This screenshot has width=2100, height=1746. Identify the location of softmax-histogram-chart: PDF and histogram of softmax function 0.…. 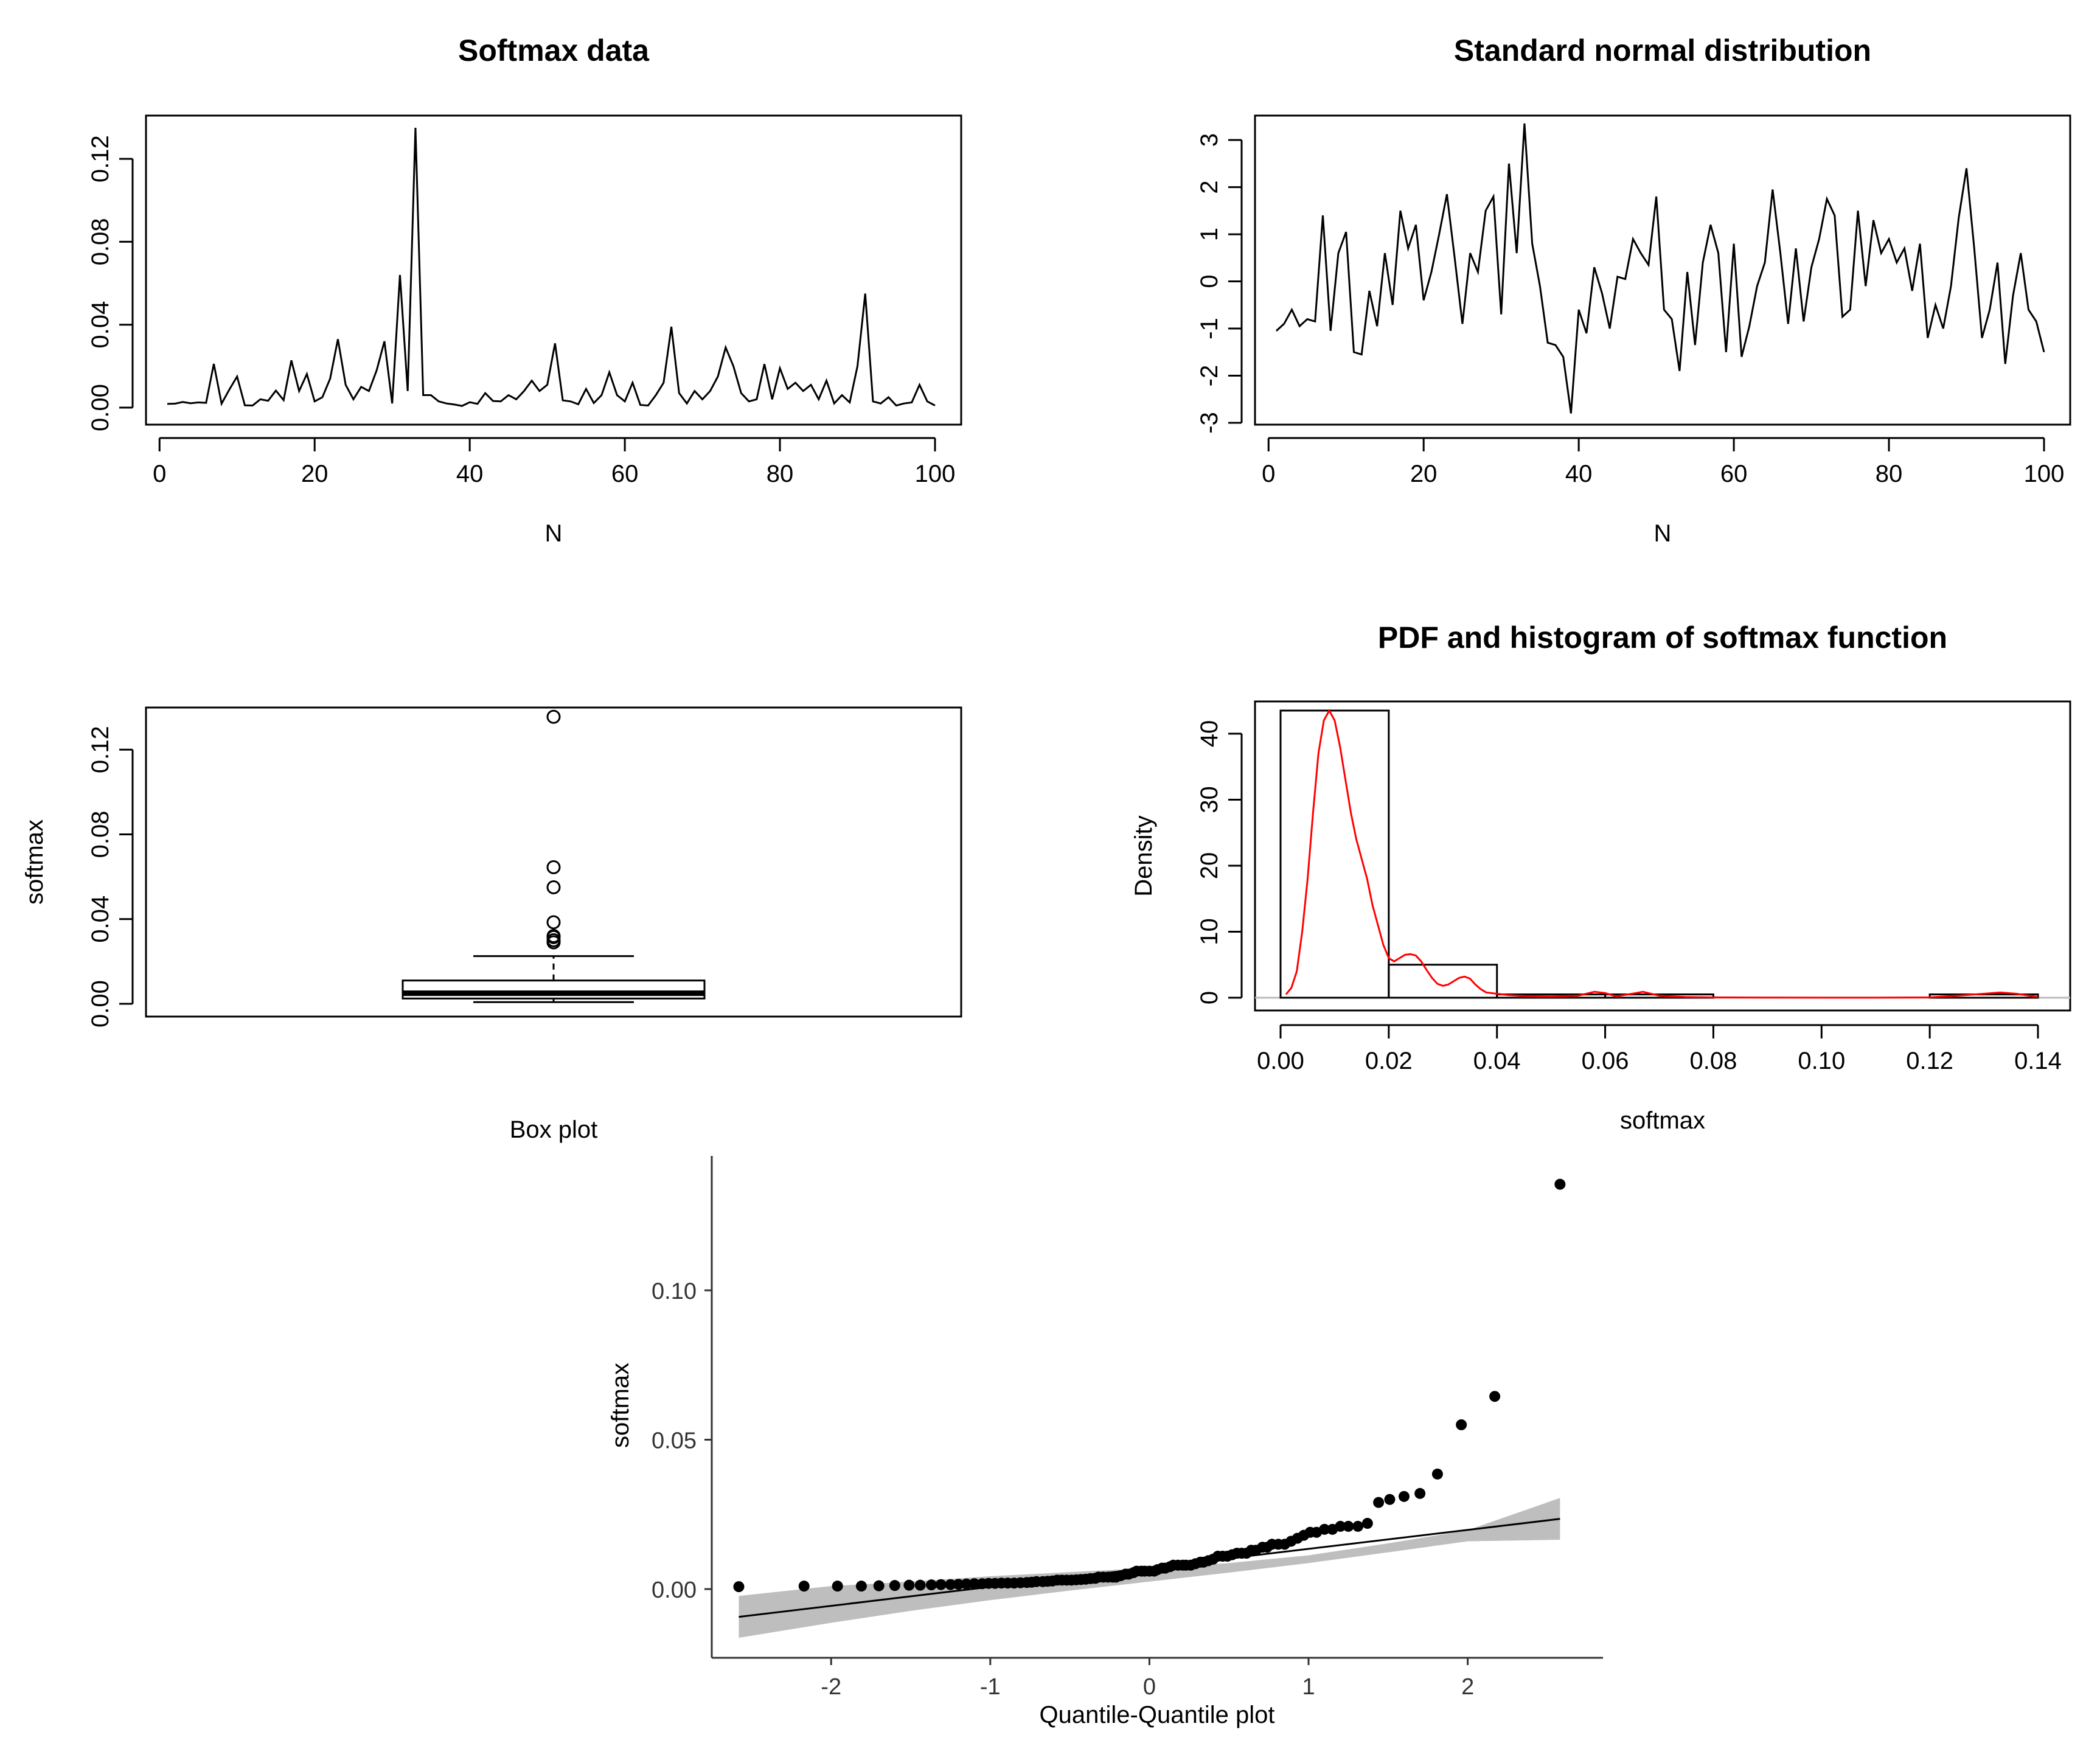
(1600, 877).